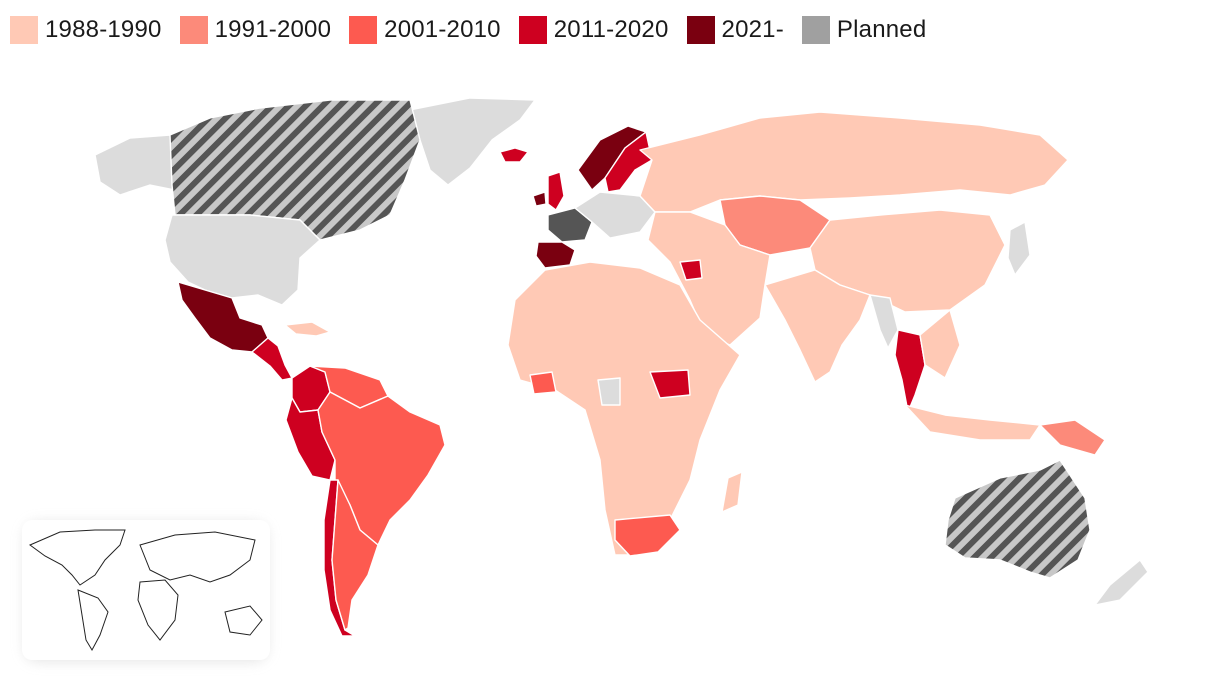 This screenshot has width=1220, height=682. I want to click on region-se-asia, so click(940, 344).